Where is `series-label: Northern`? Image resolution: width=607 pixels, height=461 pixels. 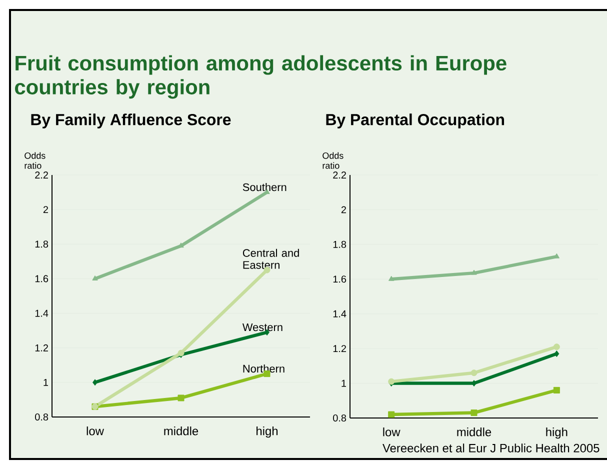
series-label: Northern is located at coordinates (263, 368).